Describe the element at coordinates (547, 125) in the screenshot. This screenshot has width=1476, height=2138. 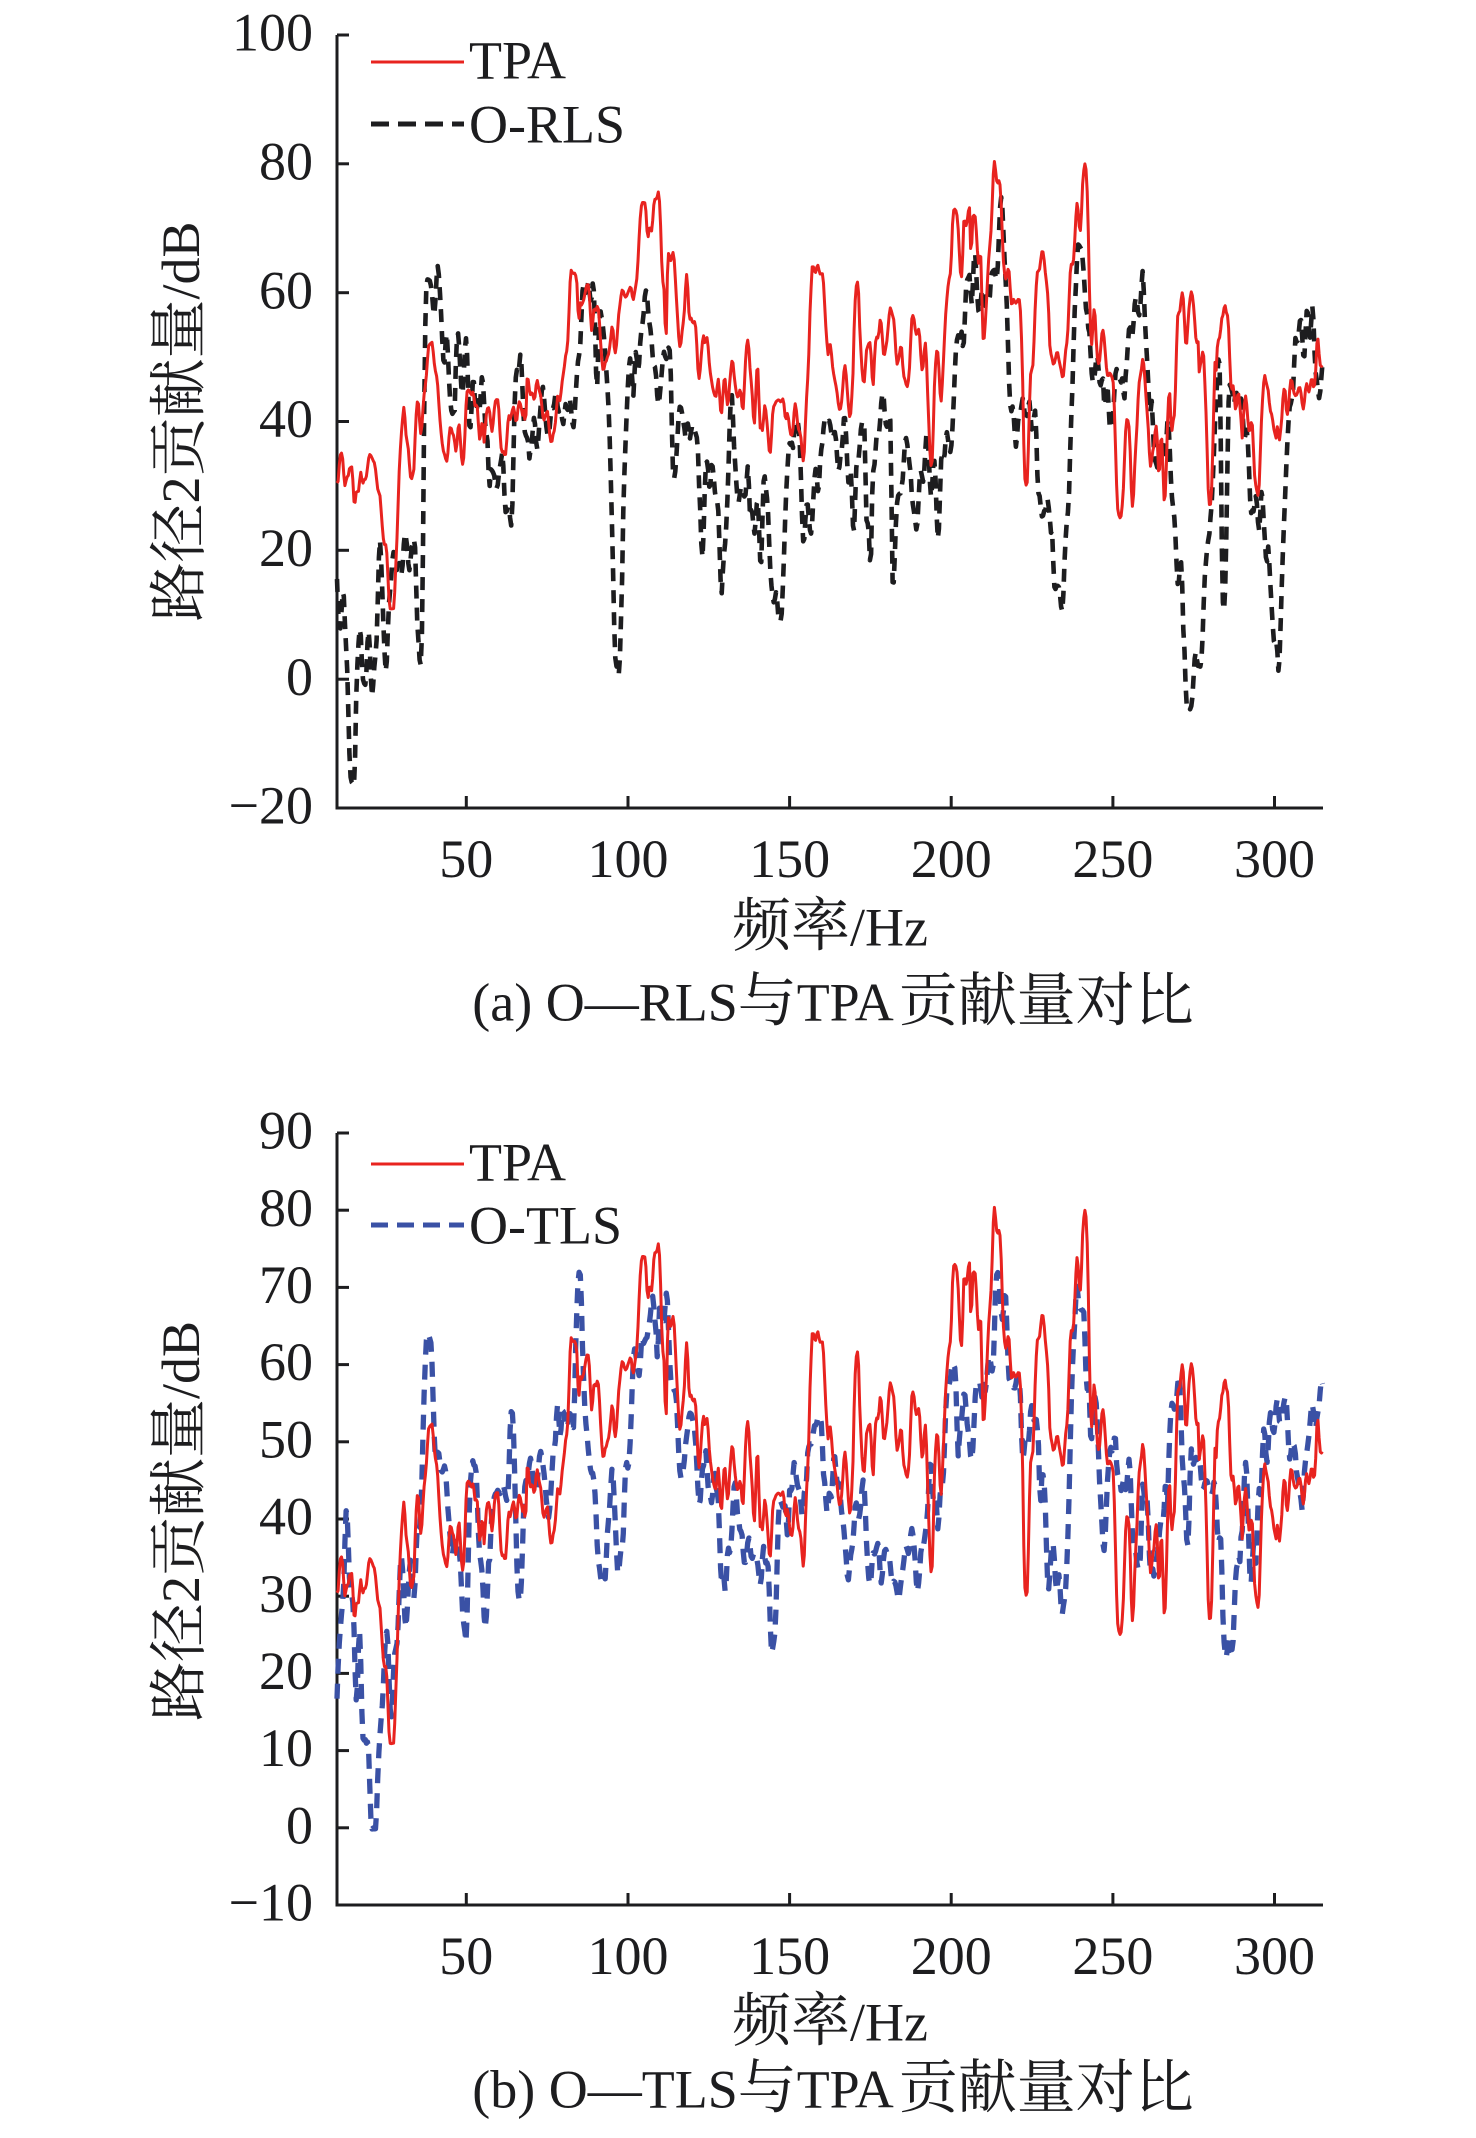
I see `svg-text: O-RLS` at that location.